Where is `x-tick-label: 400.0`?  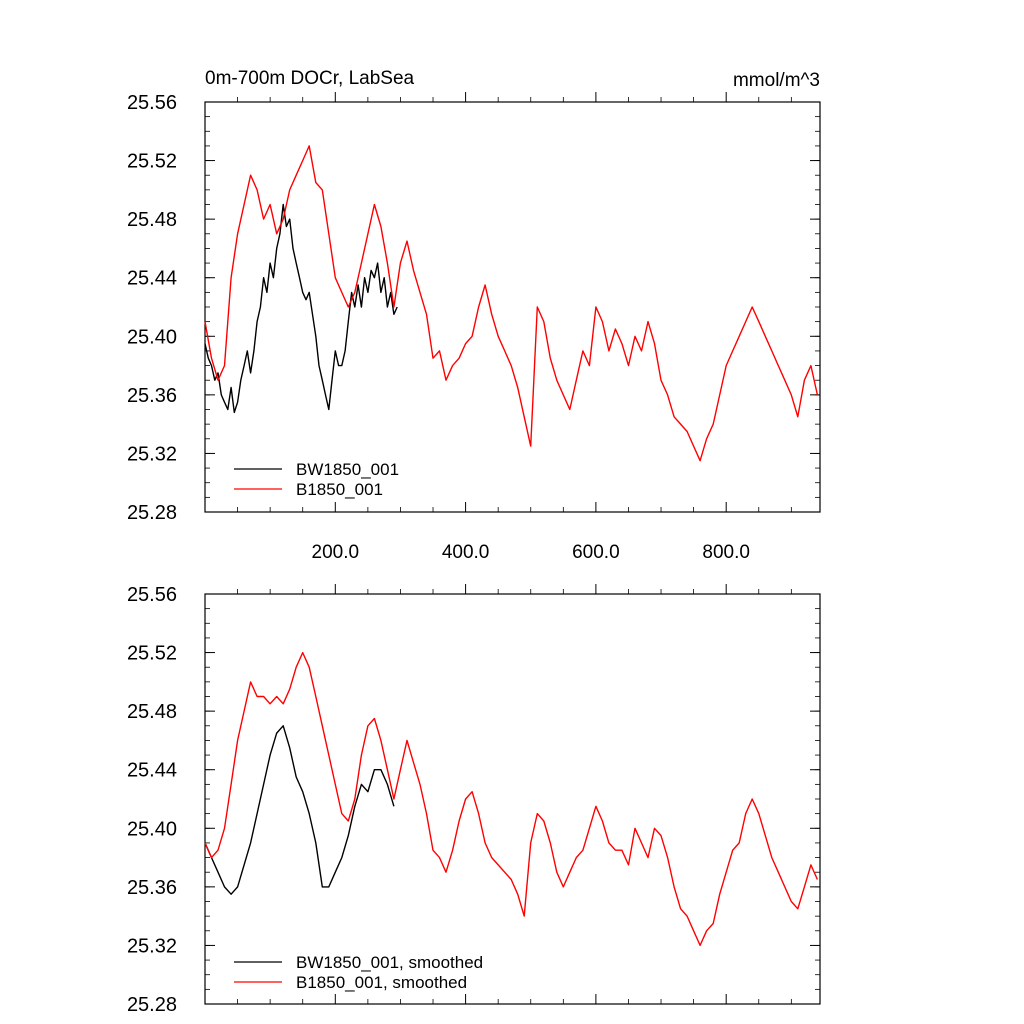 x-tick-label: 400.0 is located at coordinates (466, 552).